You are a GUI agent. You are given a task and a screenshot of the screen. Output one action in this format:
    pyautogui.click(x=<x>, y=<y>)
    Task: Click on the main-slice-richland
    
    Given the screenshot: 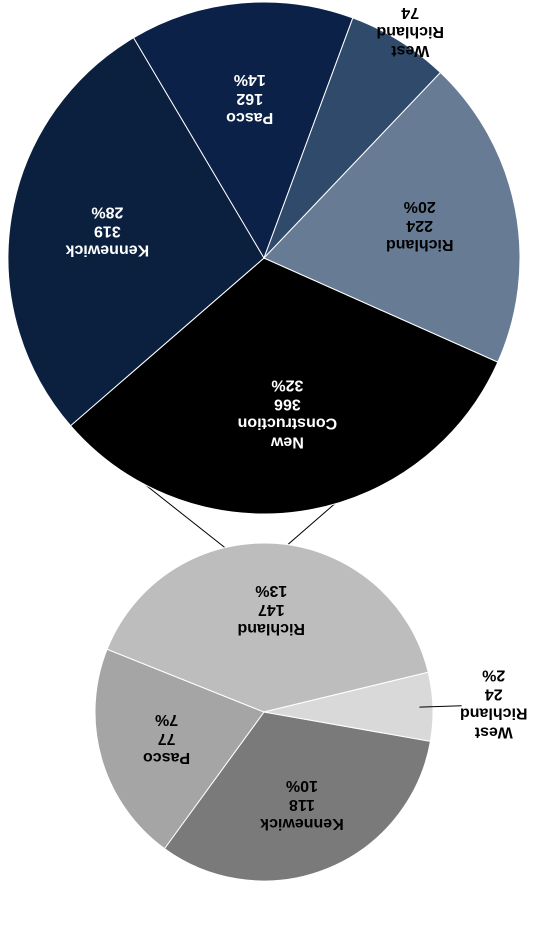 What is the action you would take?
    pyautogui.click(x=392, y=217)
    